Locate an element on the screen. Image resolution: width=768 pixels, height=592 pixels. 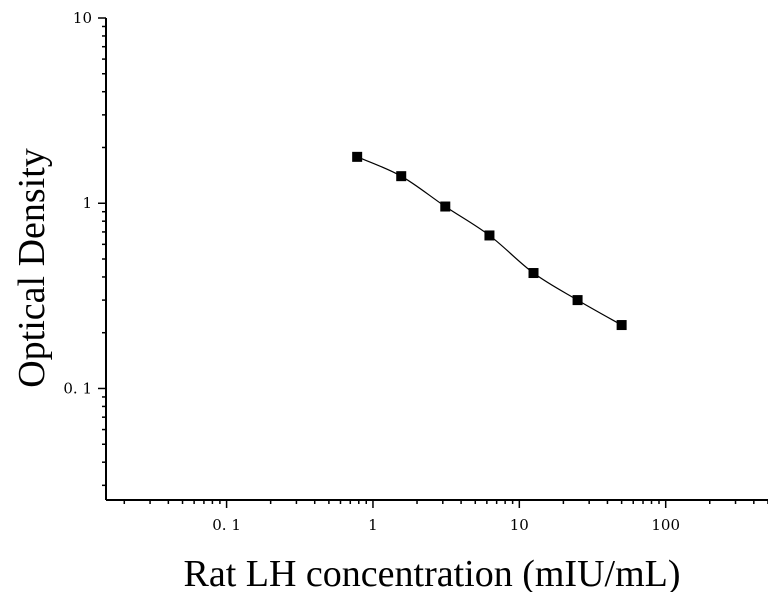
data-points is located at coordinates (489, 241).